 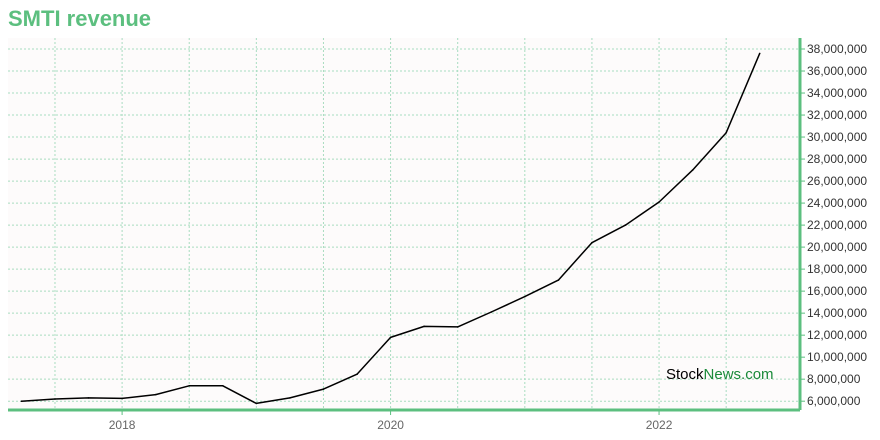 What do you see at coordinates (834, 401) in the screenshot?
I see `y-tick-label: 6,000,000` at bounding box center [834, 401].